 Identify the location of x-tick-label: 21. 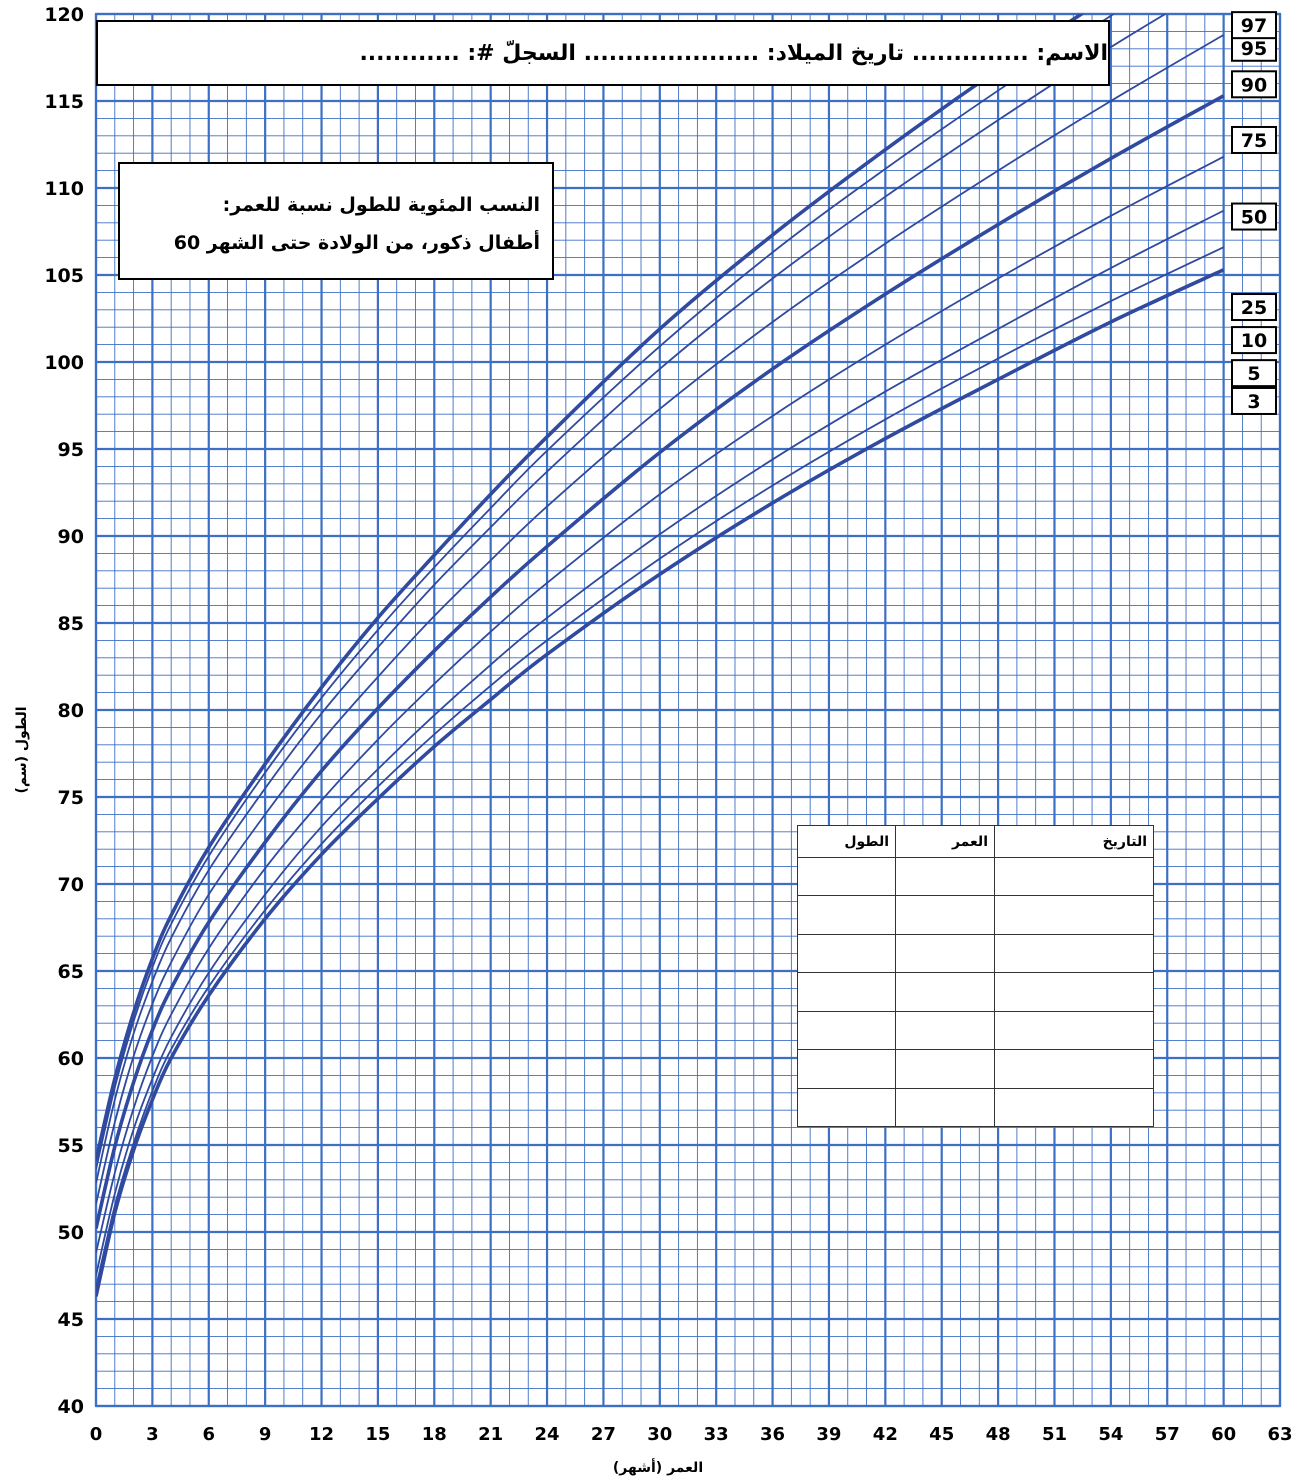
(490, 1434).